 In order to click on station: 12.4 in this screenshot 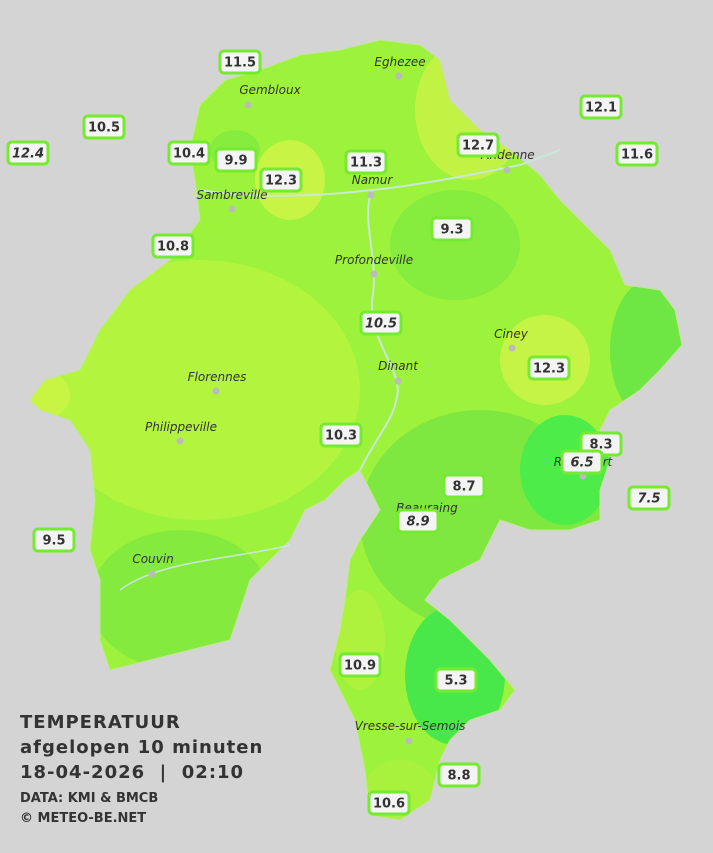, I will do `click(28, 153)`.